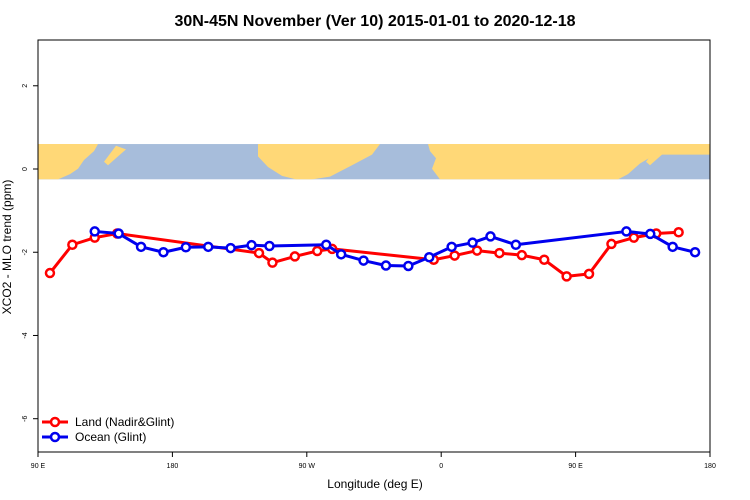 The height and width of the screenshot is (500, 750). I want to click on series-layer, so click(372, 254).